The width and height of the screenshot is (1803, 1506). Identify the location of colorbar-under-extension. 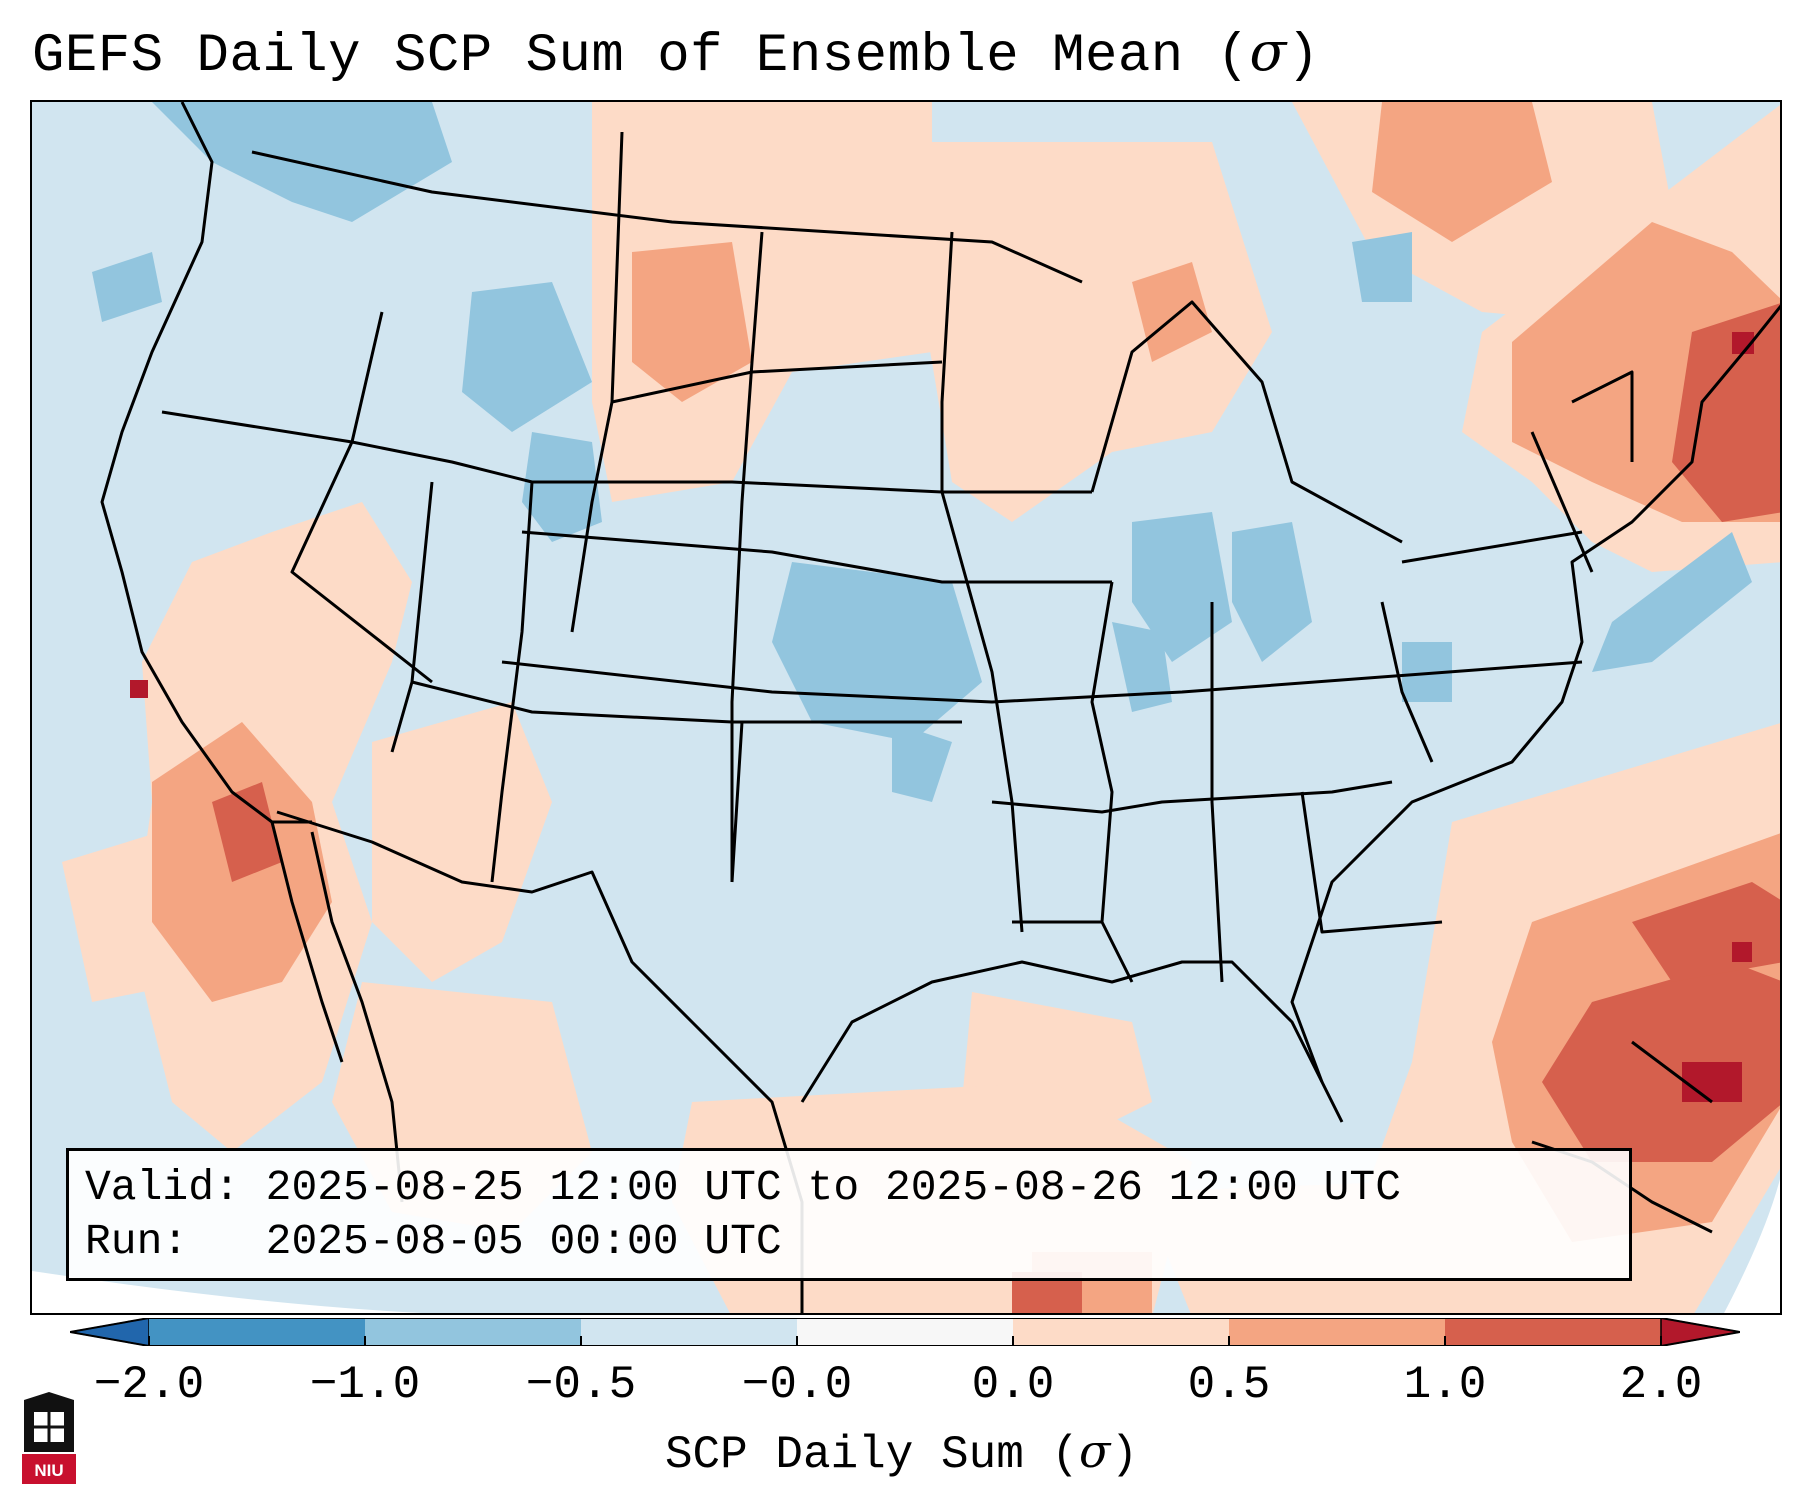
(109, 1332).